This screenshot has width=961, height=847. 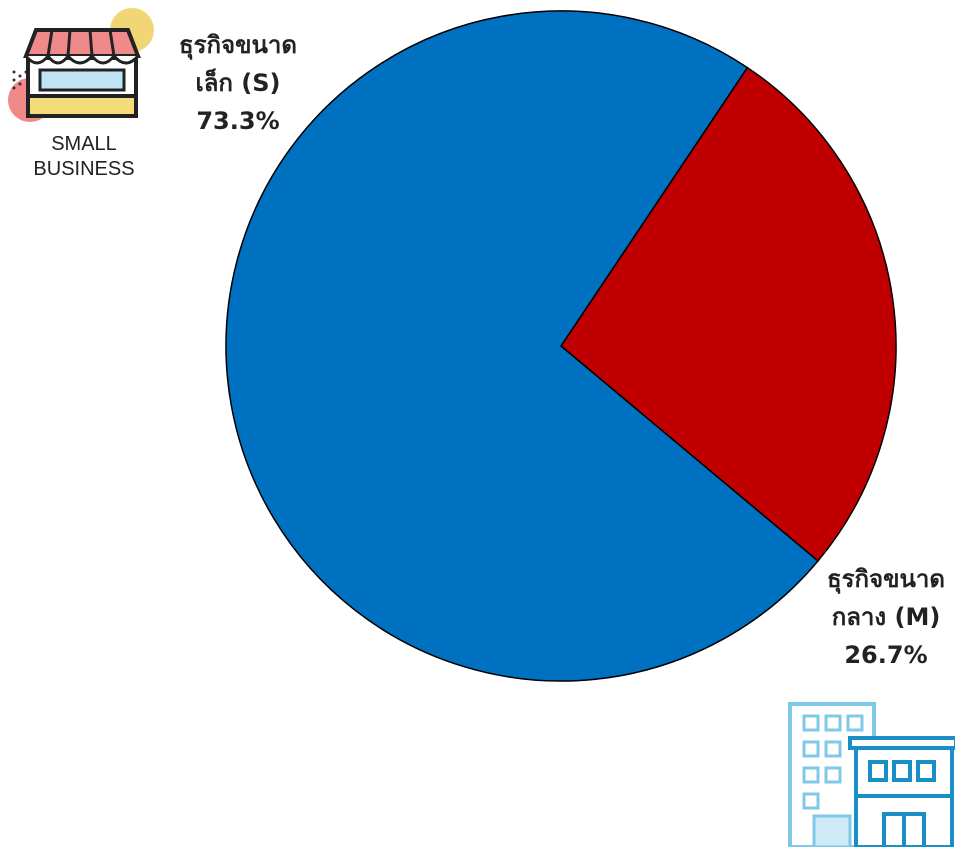 What do you see at coordinates (885, 579) in the screenshot?
I see `slice-label-medium-line1: ธุรกิจขนาด` at bounding box center [885, 579].